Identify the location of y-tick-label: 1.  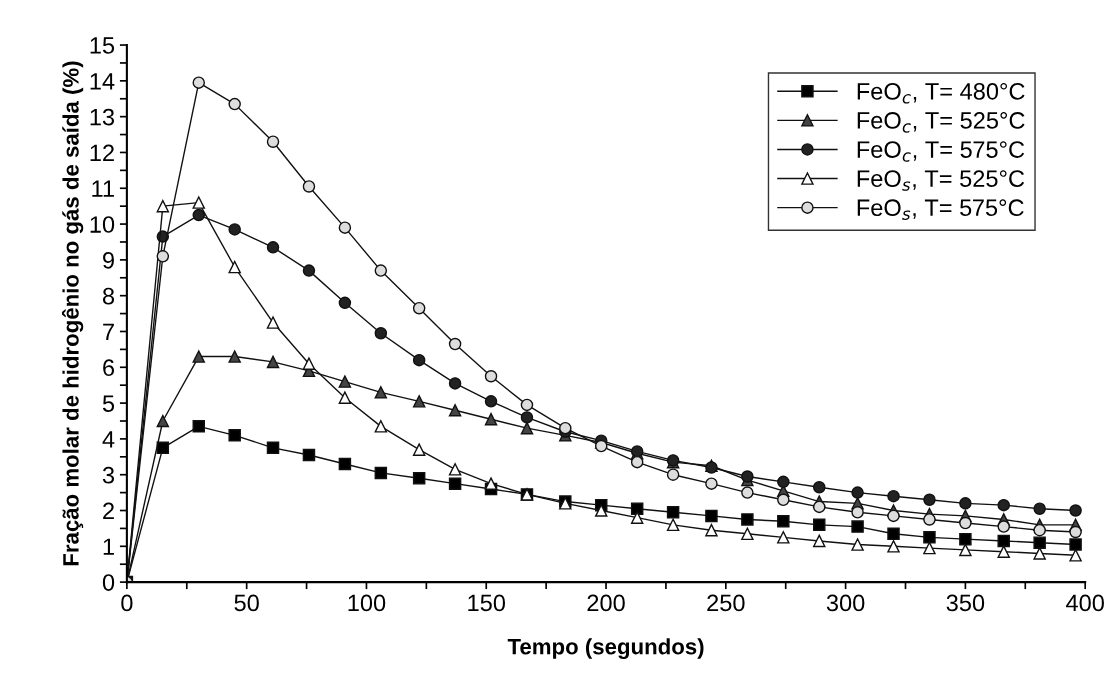
(108, 546).